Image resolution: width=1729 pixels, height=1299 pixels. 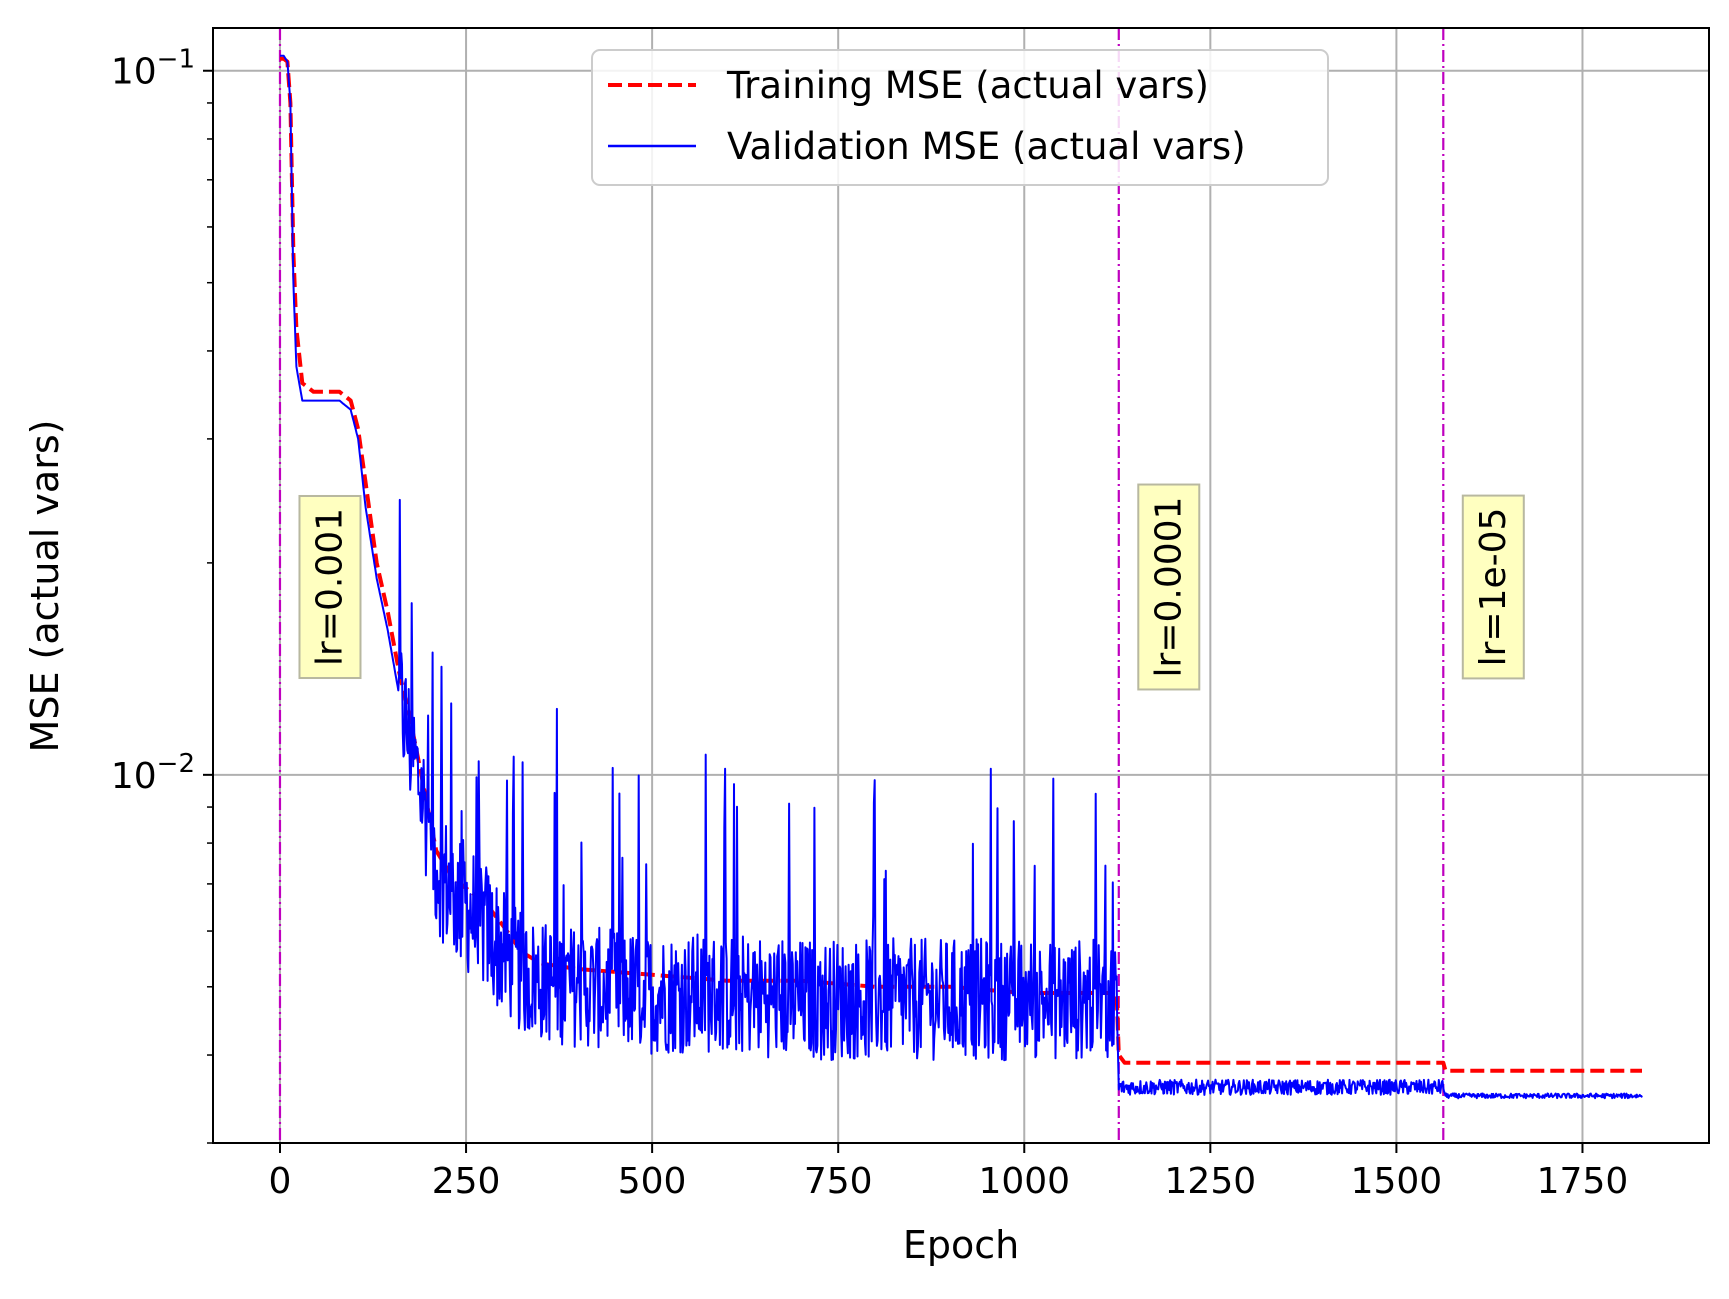 What do you see at coordinates (153, 773) in the screenshot?
I see `y-tick-label: 10⁻²` at bounding box center [153, 773].